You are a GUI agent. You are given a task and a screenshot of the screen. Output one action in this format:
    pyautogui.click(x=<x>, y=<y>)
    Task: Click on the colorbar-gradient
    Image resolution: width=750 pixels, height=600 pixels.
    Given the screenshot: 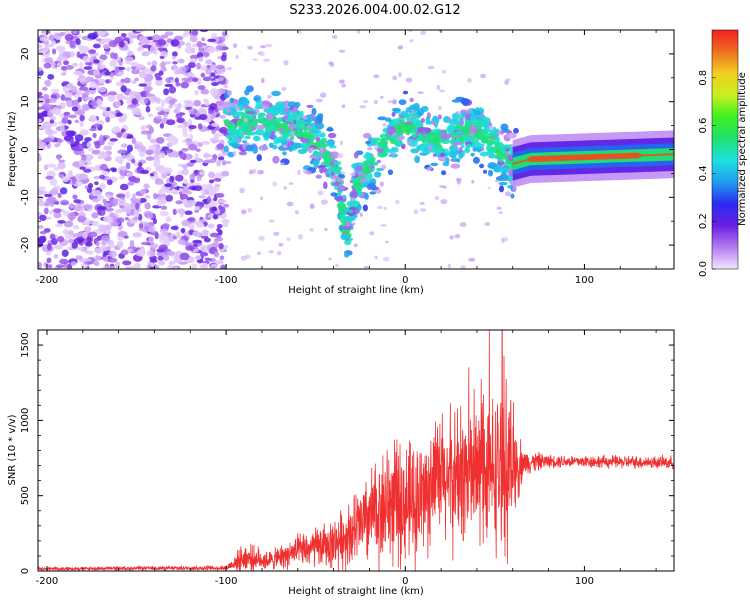 What is the action you would take?
    pyautogui.click(x=725, y=149)
    